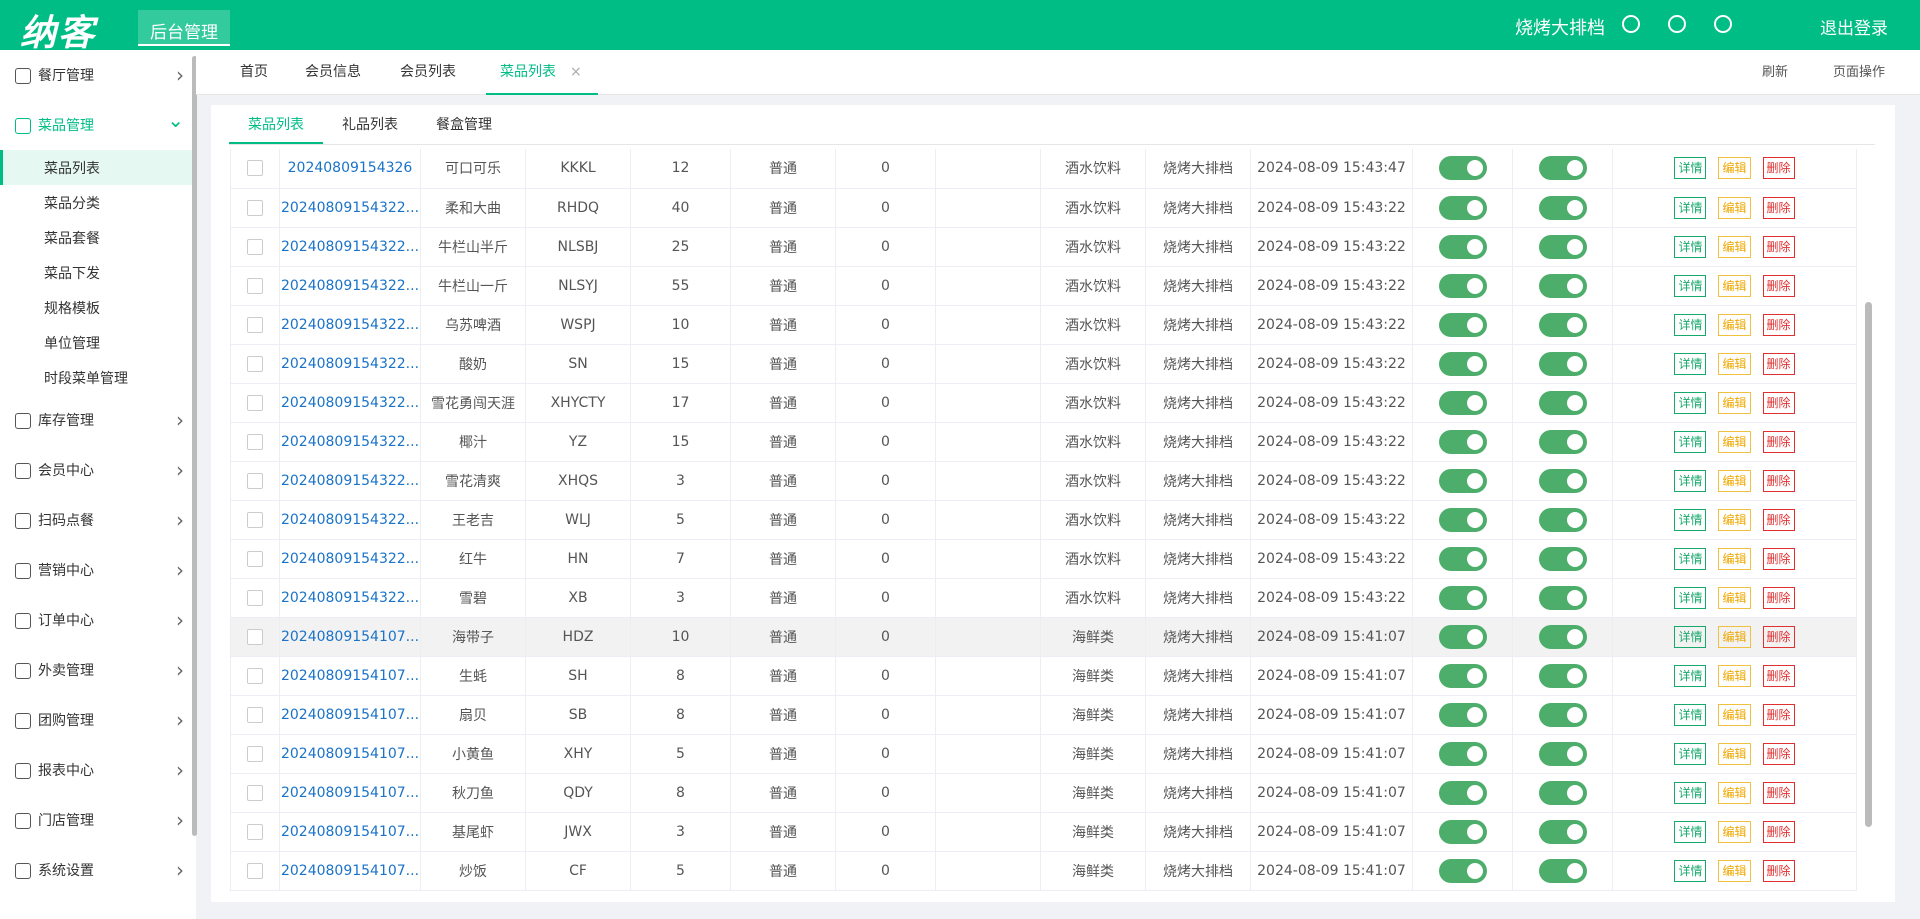 The height and width of the screenshot is (919, 1920). I want to click on menu-item: 营销中心, so click(98, 570).